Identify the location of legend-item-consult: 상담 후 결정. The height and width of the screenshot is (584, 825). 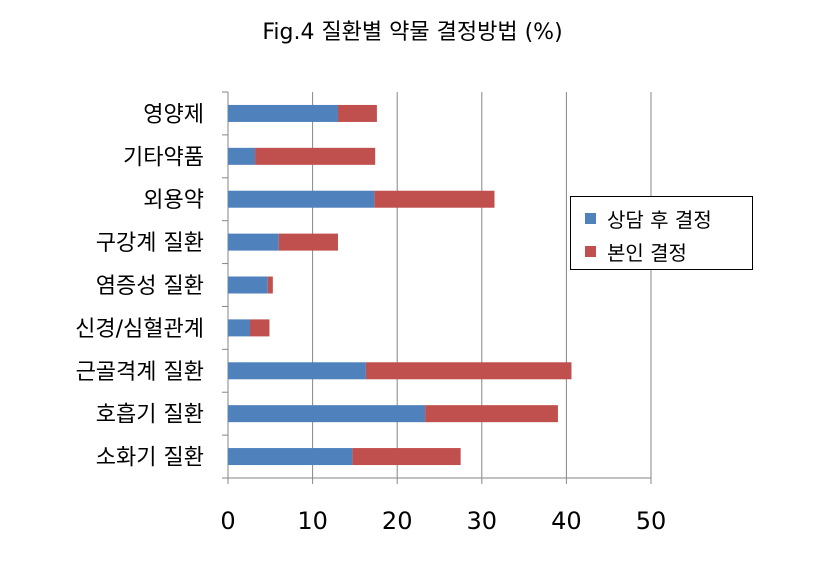
(648, 218).